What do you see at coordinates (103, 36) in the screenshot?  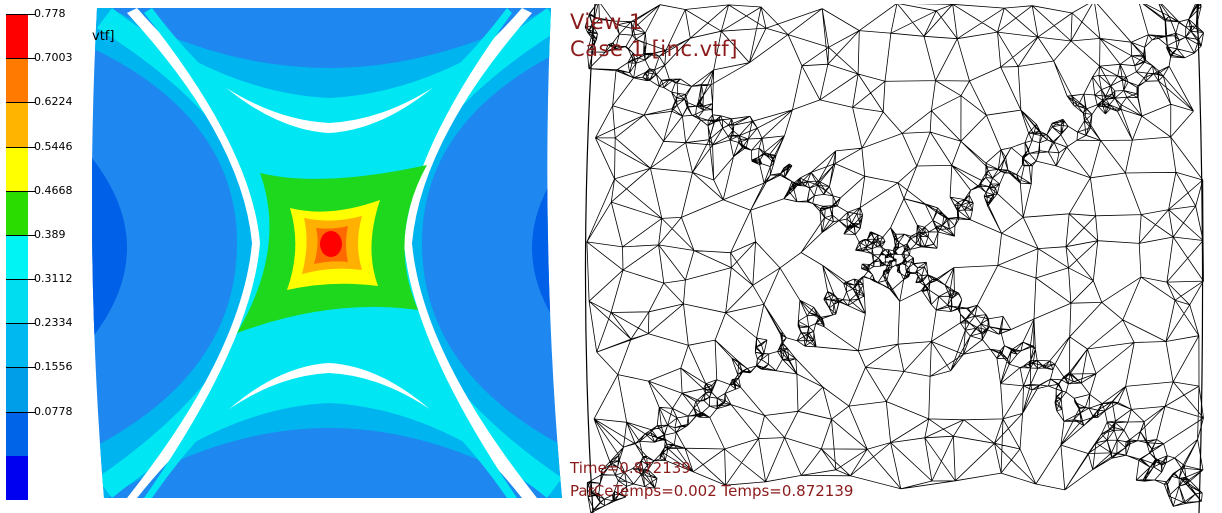 I see `partial-case-text: vtf]` at bounding box center [103, 36].